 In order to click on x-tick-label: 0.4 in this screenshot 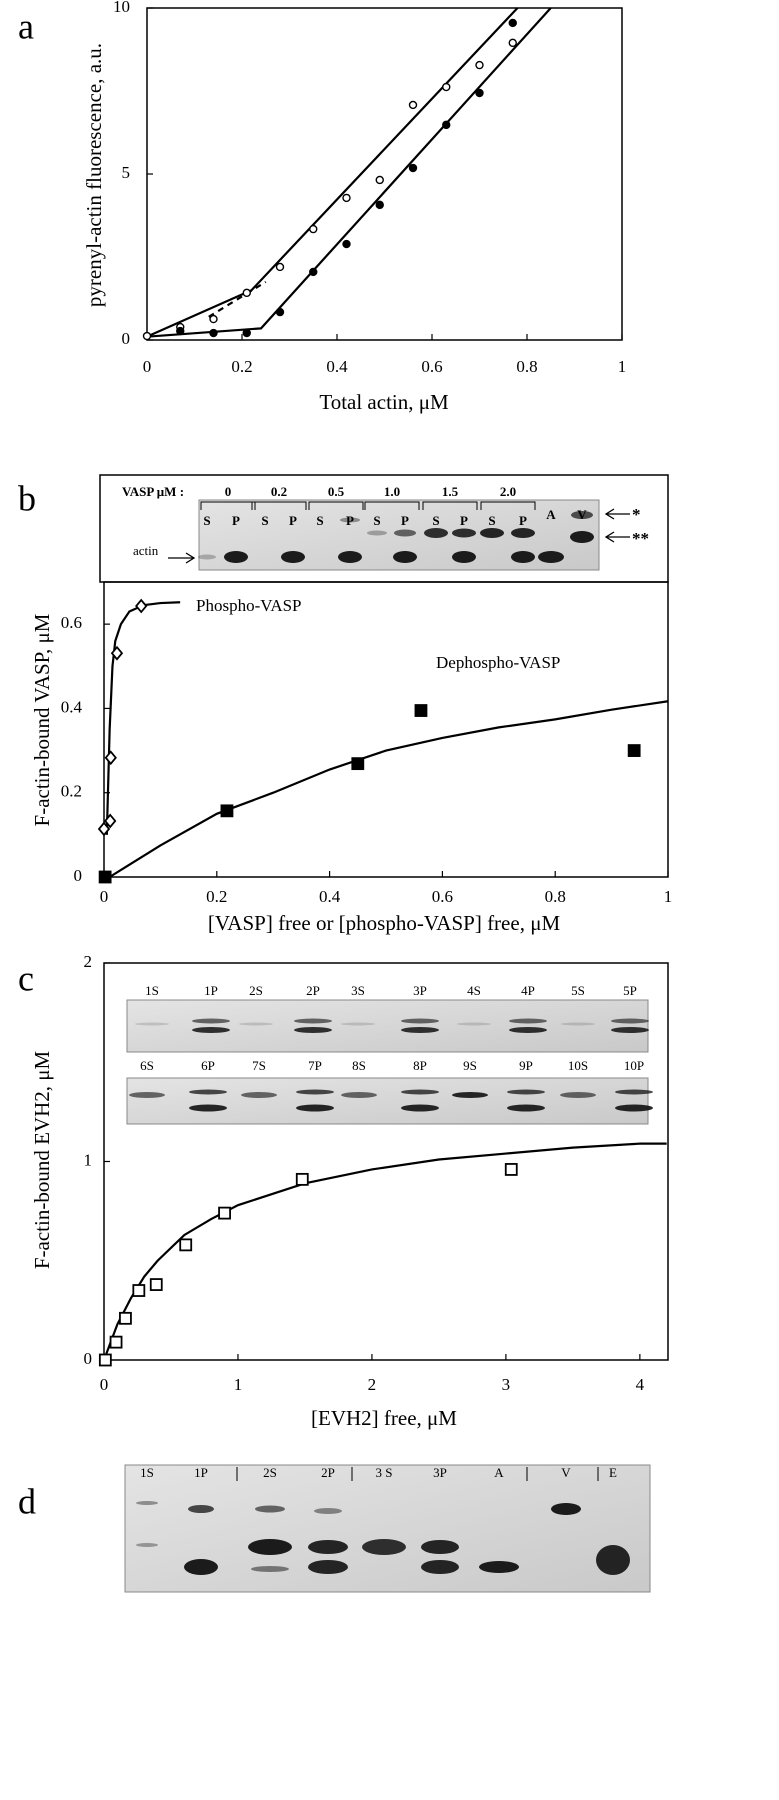, I will do `click(330, 896)`.